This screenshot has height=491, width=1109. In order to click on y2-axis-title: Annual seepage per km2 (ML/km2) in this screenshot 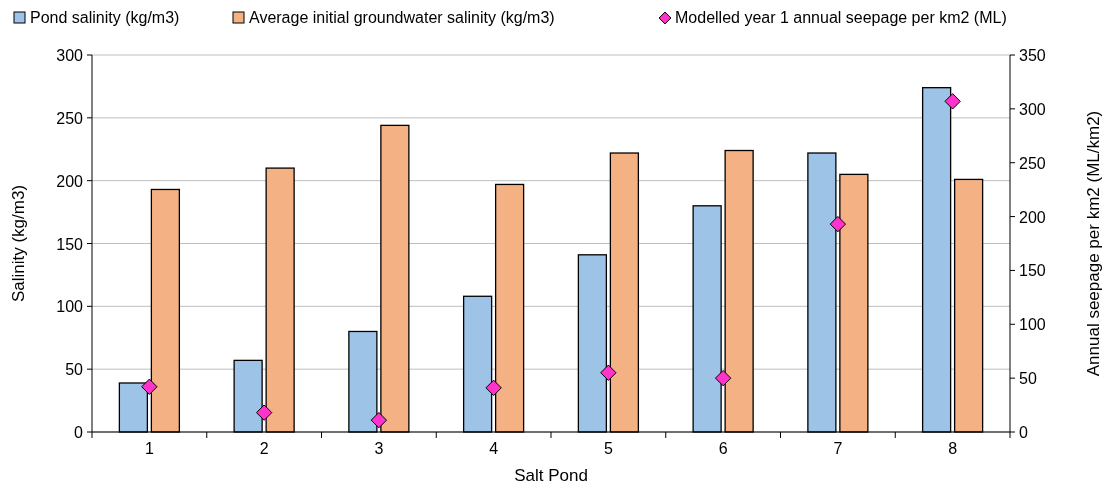, I will do `click(1093, 243)`.